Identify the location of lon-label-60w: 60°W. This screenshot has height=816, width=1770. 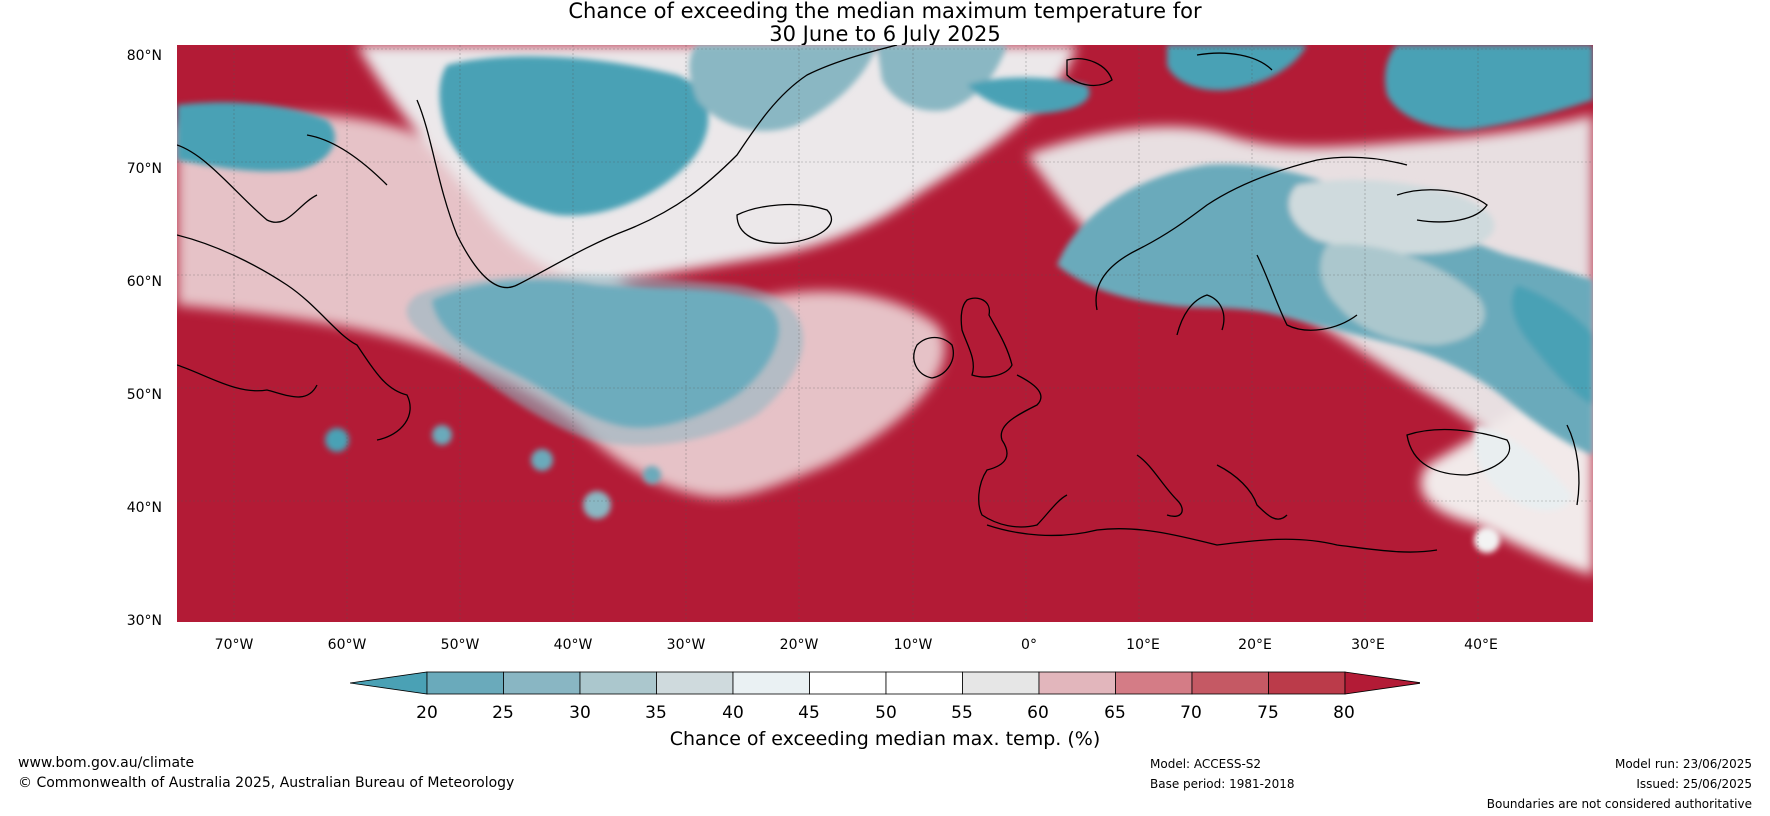
(347, 645).